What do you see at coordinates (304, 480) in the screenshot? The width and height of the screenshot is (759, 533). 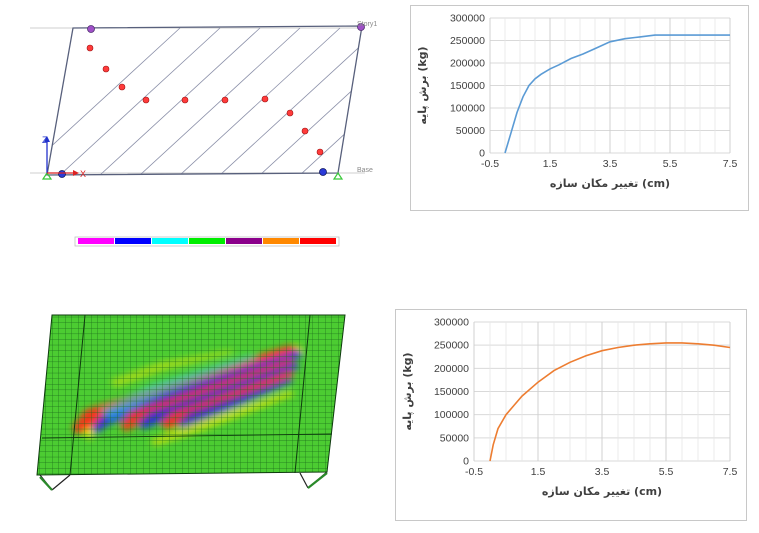 I see `support-strut-right-a` at bounding box center [304, 480].